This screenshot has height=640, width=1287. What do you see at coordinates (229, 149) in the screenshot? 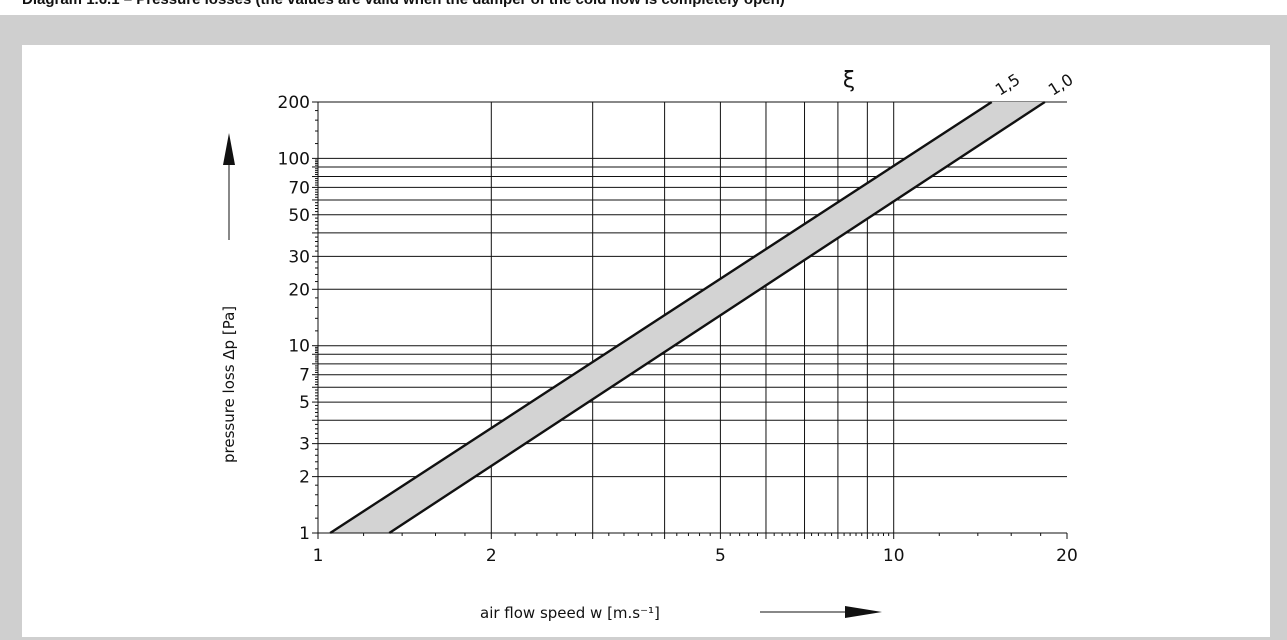
I see `y-axis-arrow-head` at bounding box center [229, 149].